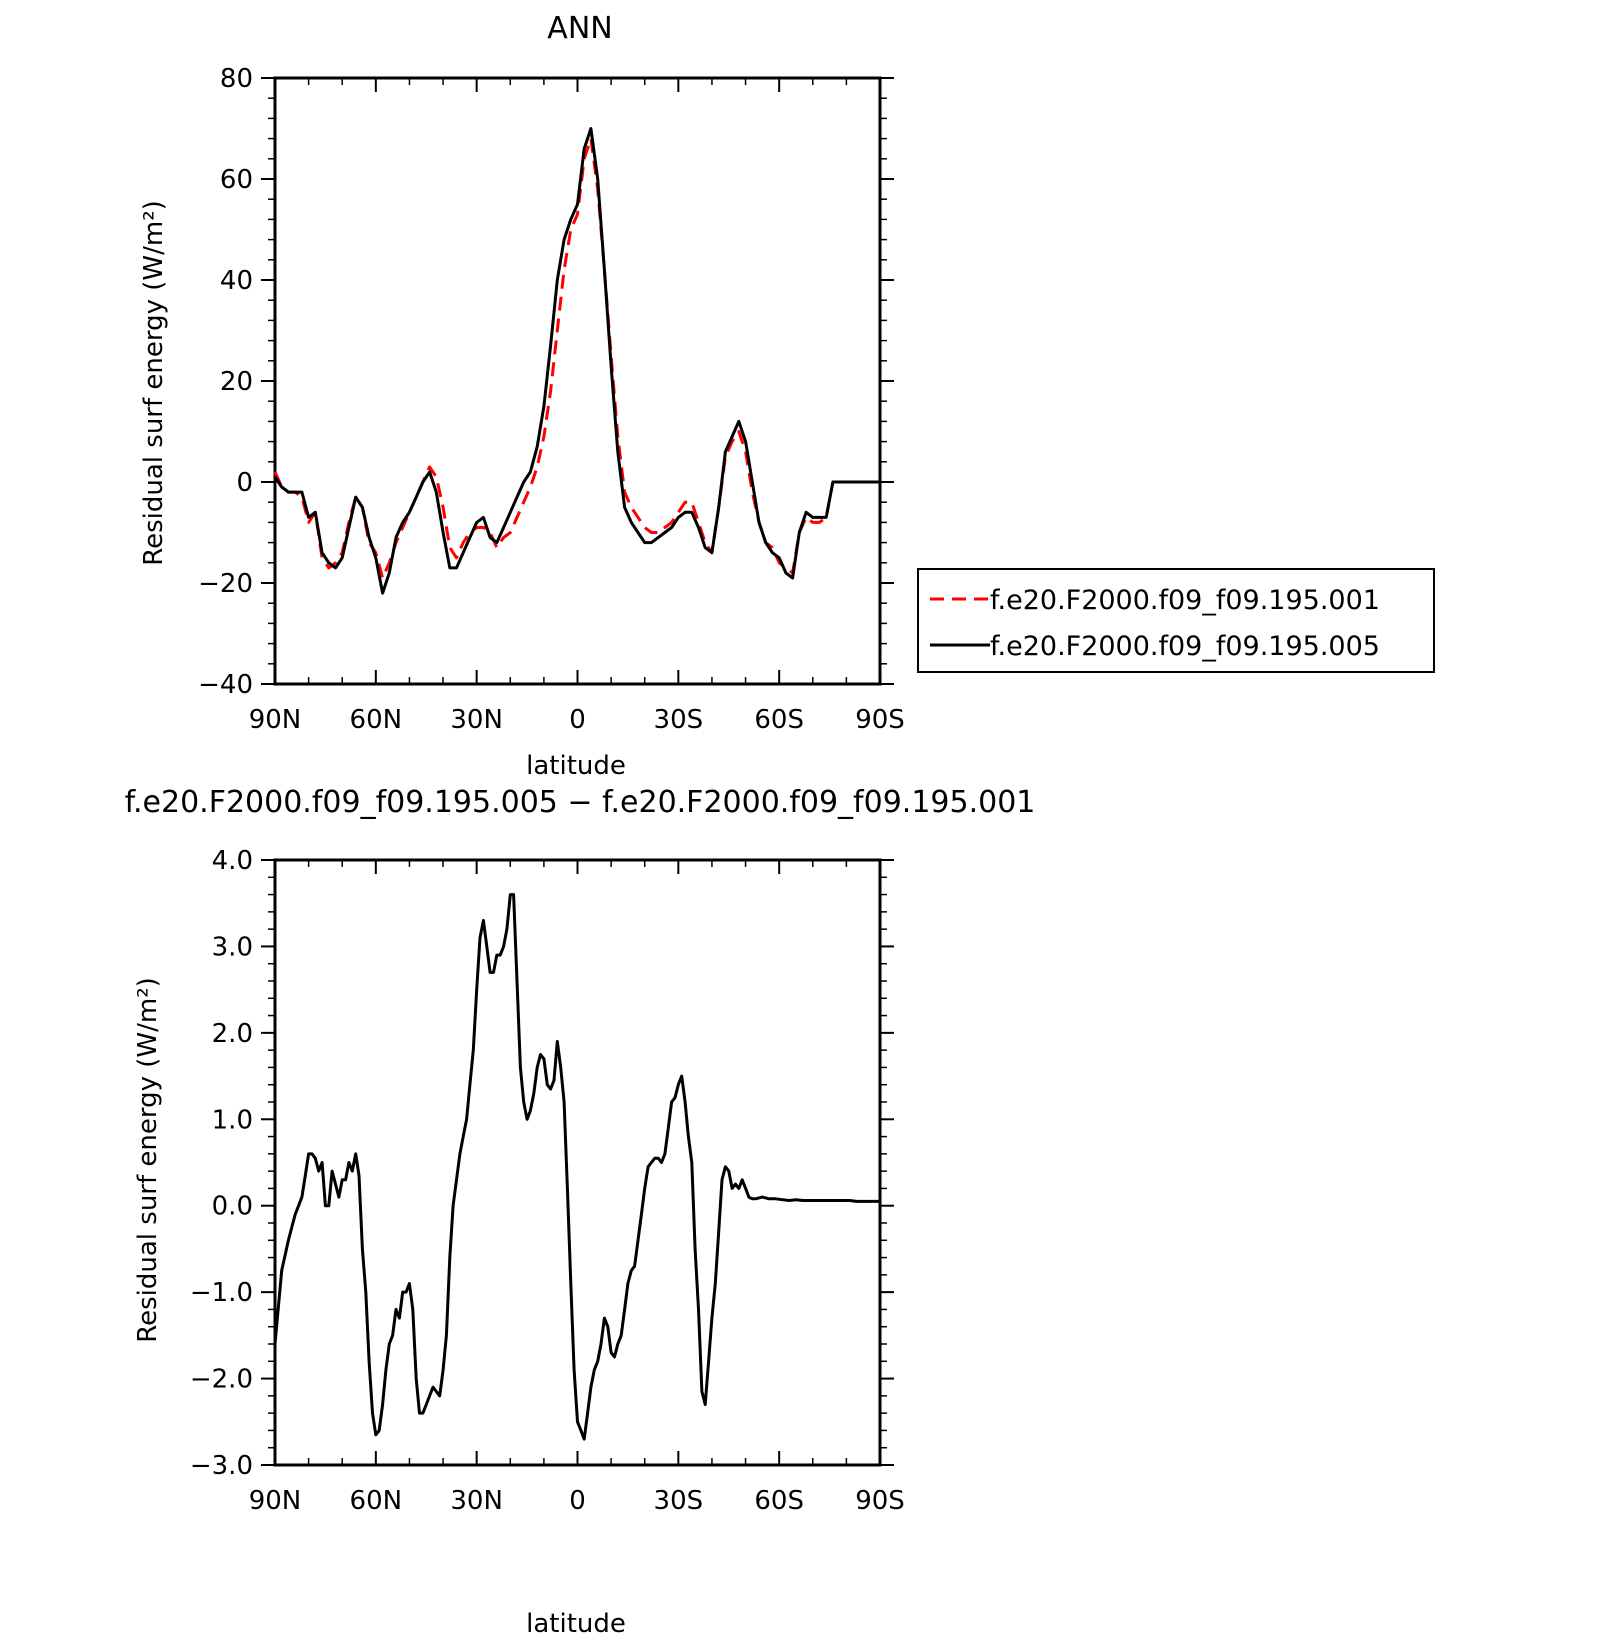 The image size is (1599, 1635). What do you see at coordinates (232, 1207) in the screenshot?
I see `y-tick-label: 0.0` at bounding box center [232, 1207].